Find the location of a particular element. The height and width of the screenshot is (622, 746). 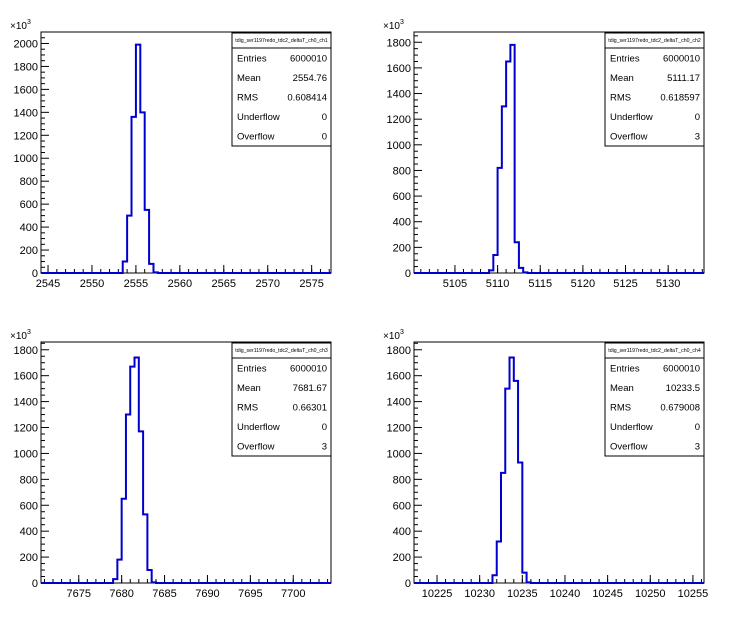

x-tick-label: 2550 is located at coordinates (92, 284).